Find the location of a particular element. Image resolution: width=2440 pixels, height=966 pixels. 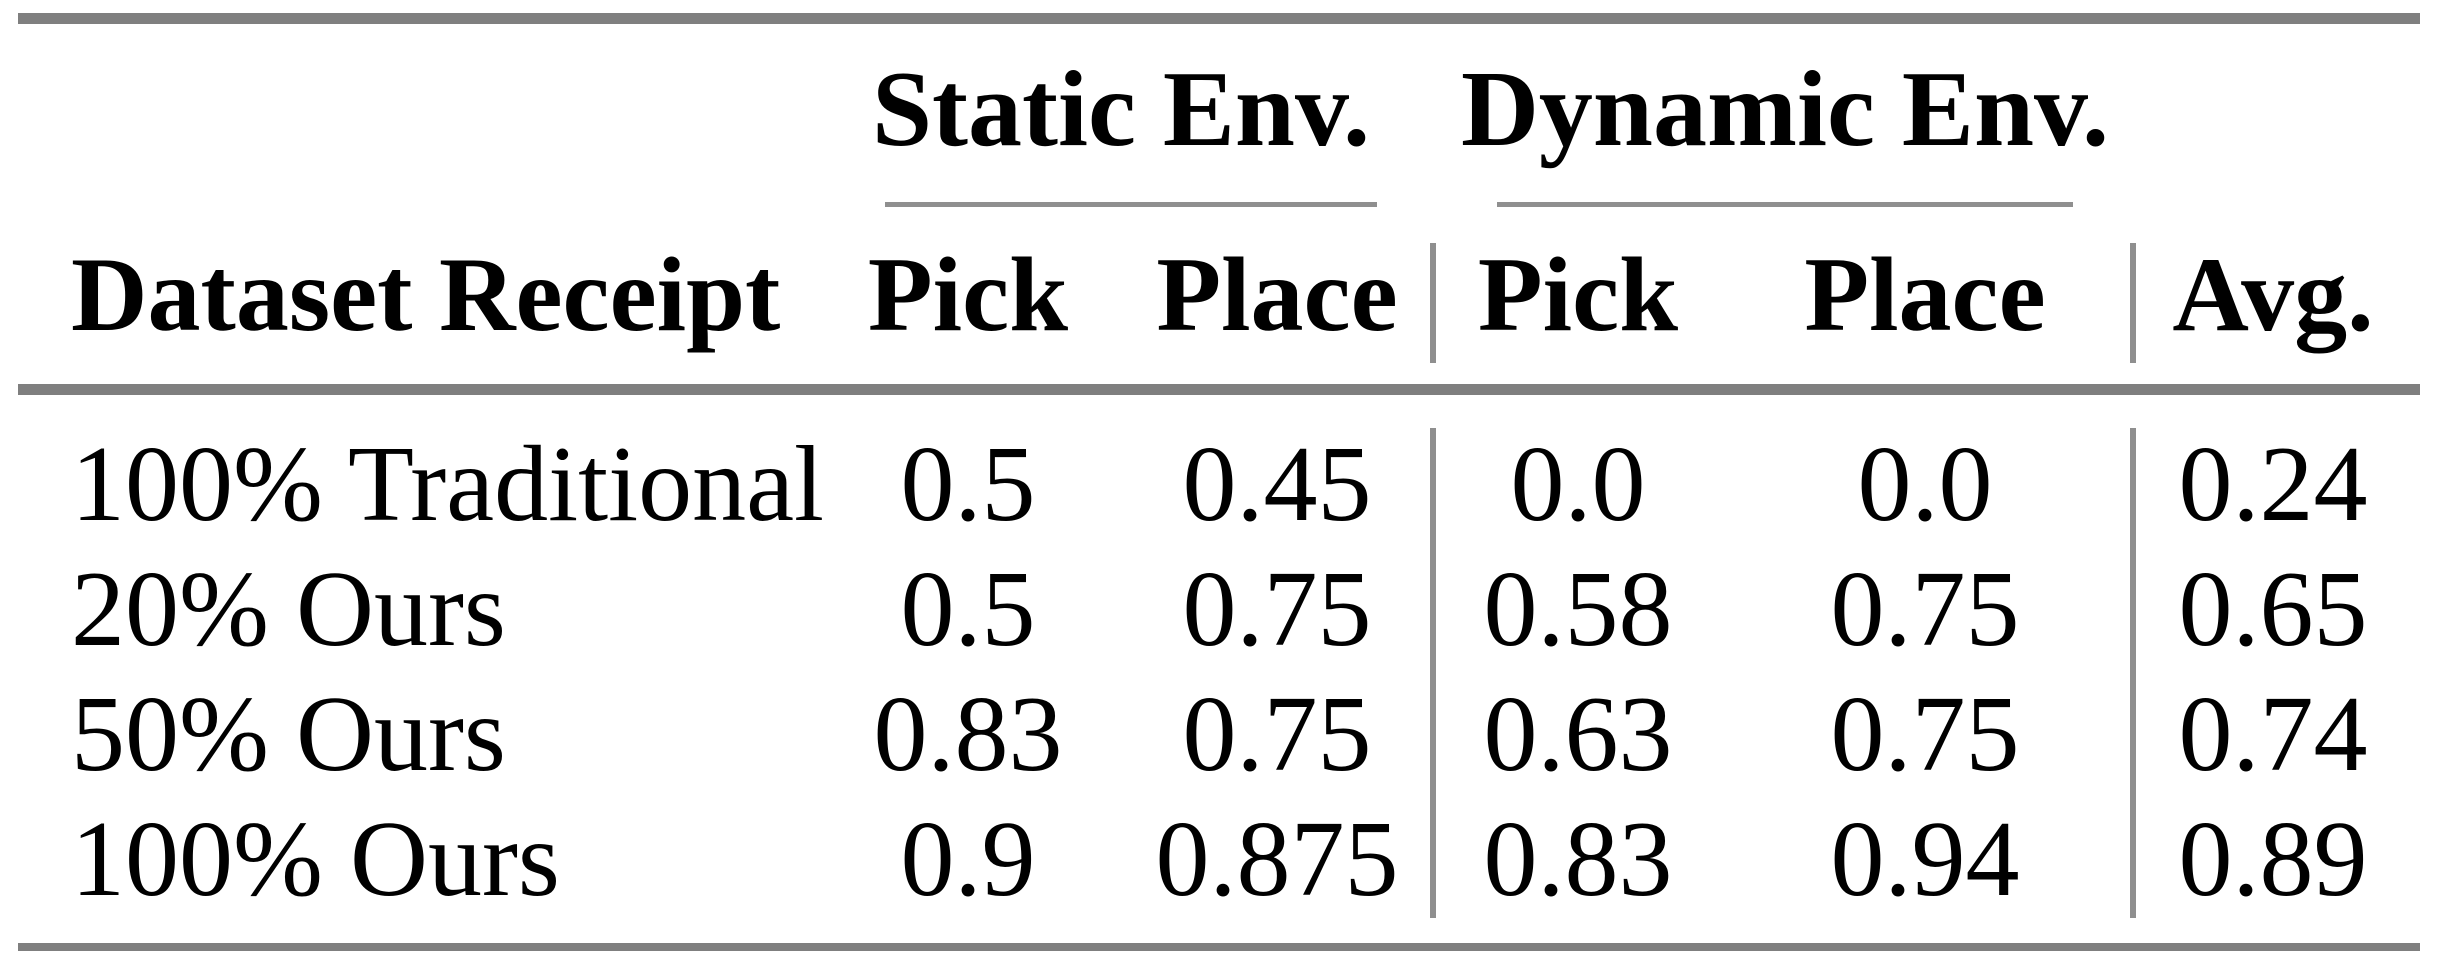

table-cell: 0.63 is located at coordinates (1578, 734).